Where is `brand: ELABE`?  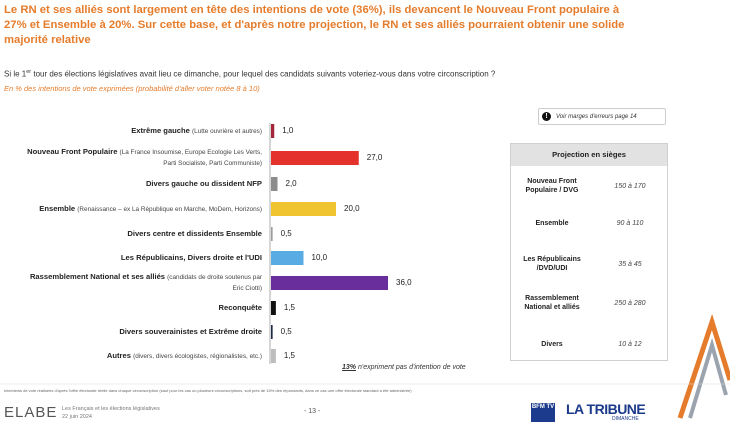 brand: ELABE is located at coordinates (31, 412).